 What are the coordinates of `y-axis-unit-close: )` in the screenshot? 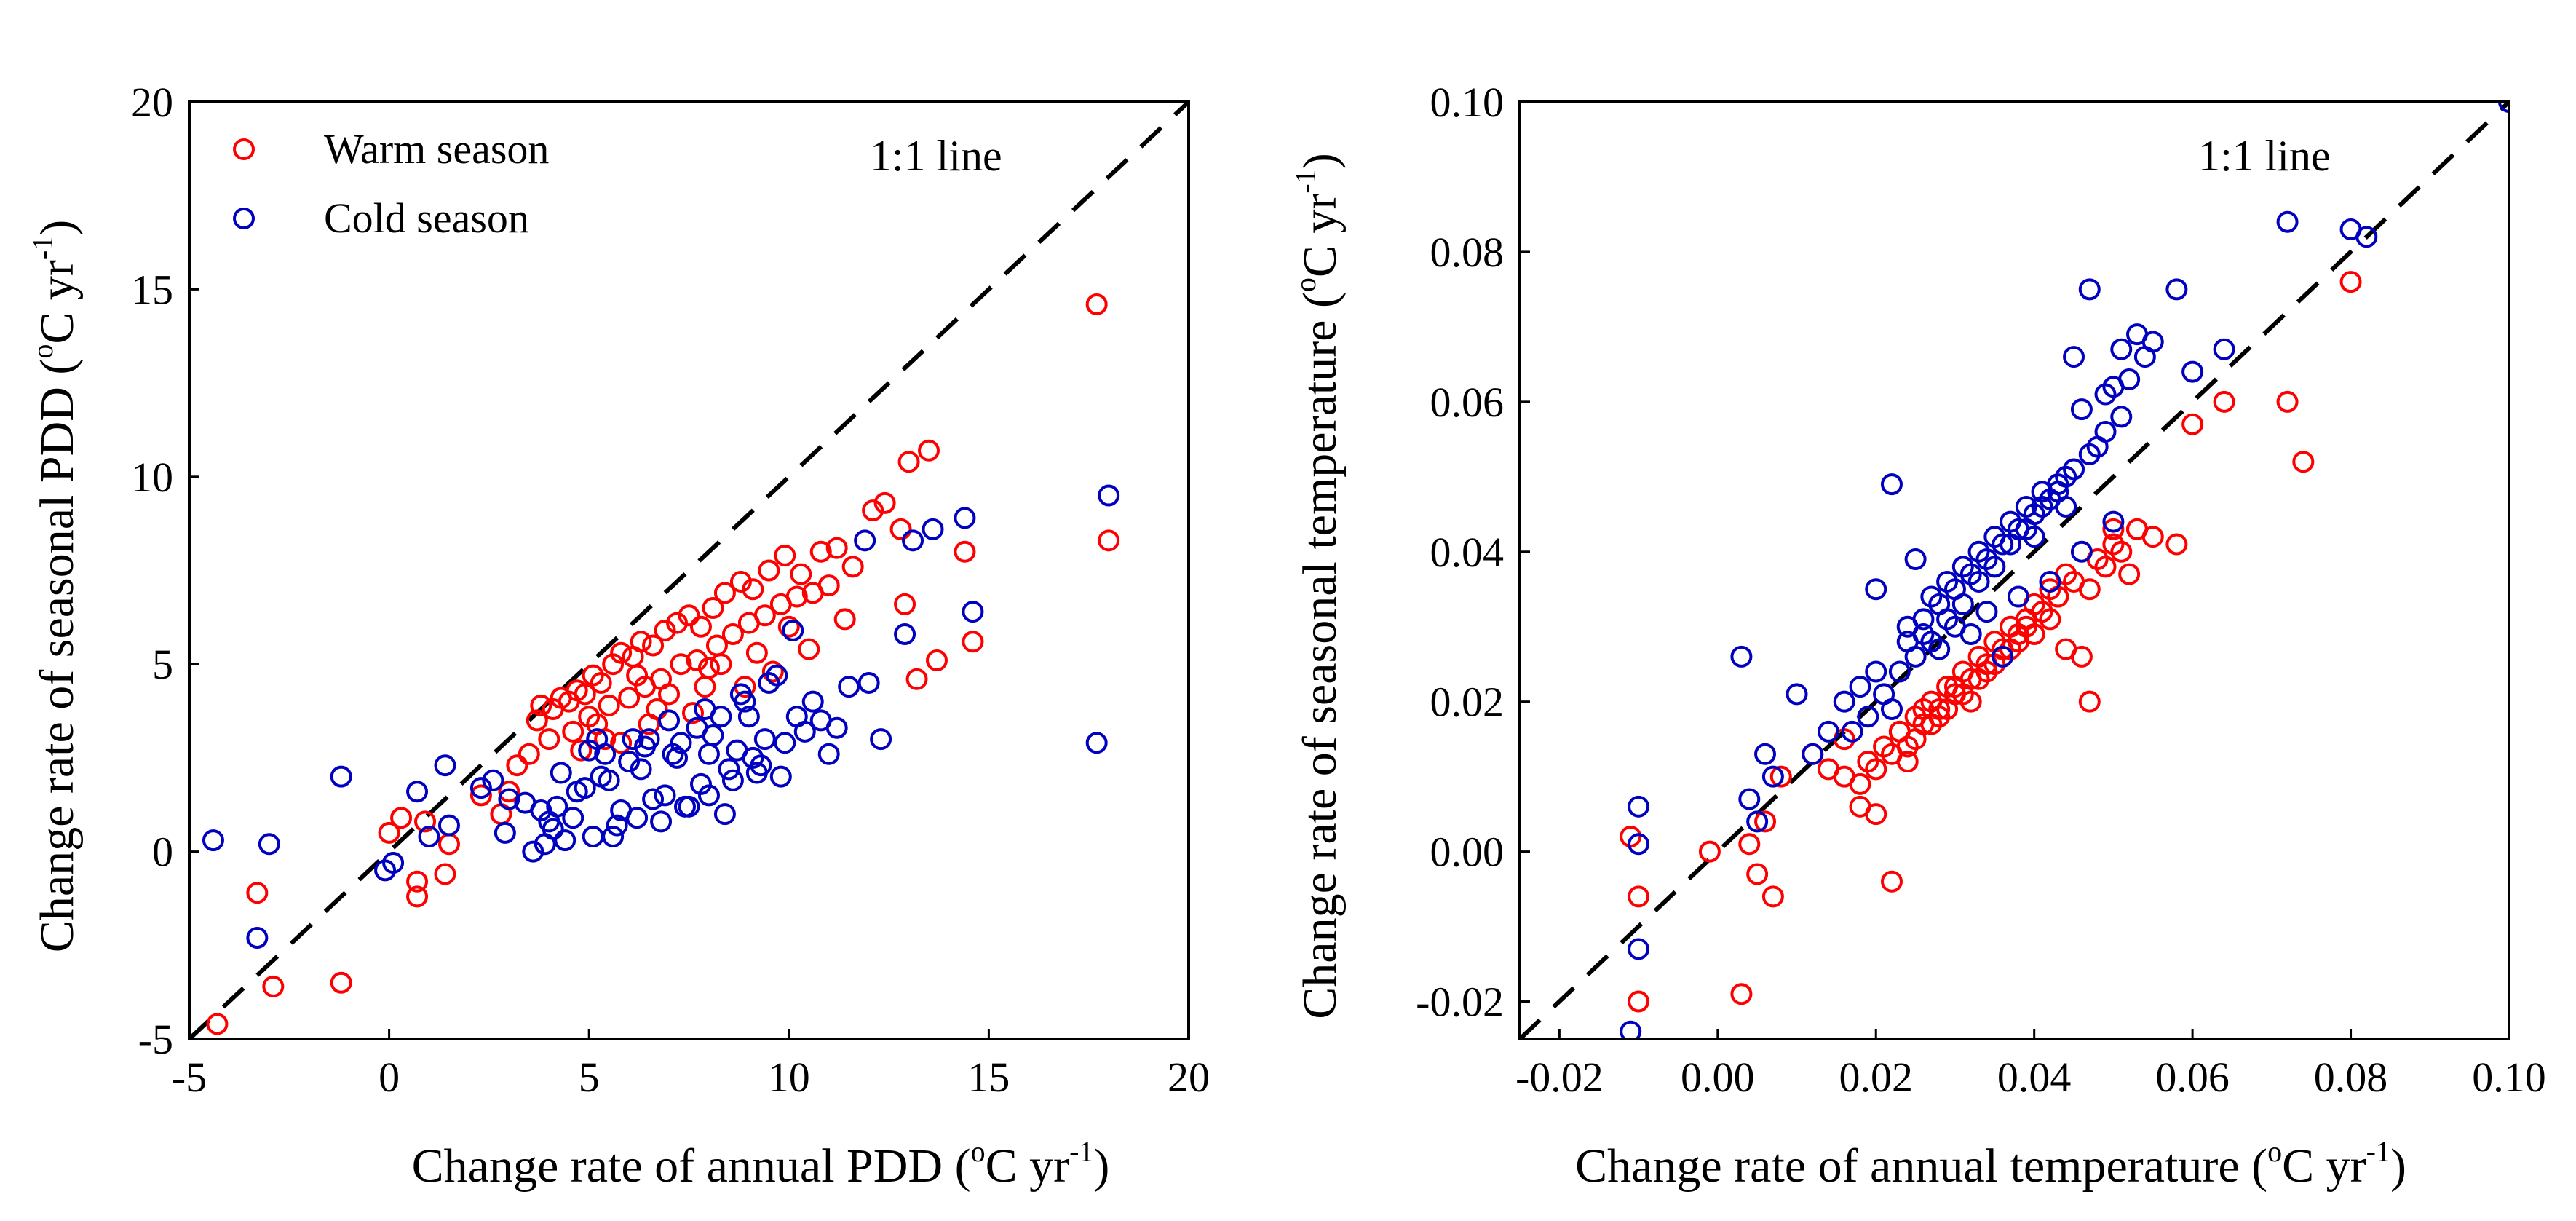 It's located at (57, 228).